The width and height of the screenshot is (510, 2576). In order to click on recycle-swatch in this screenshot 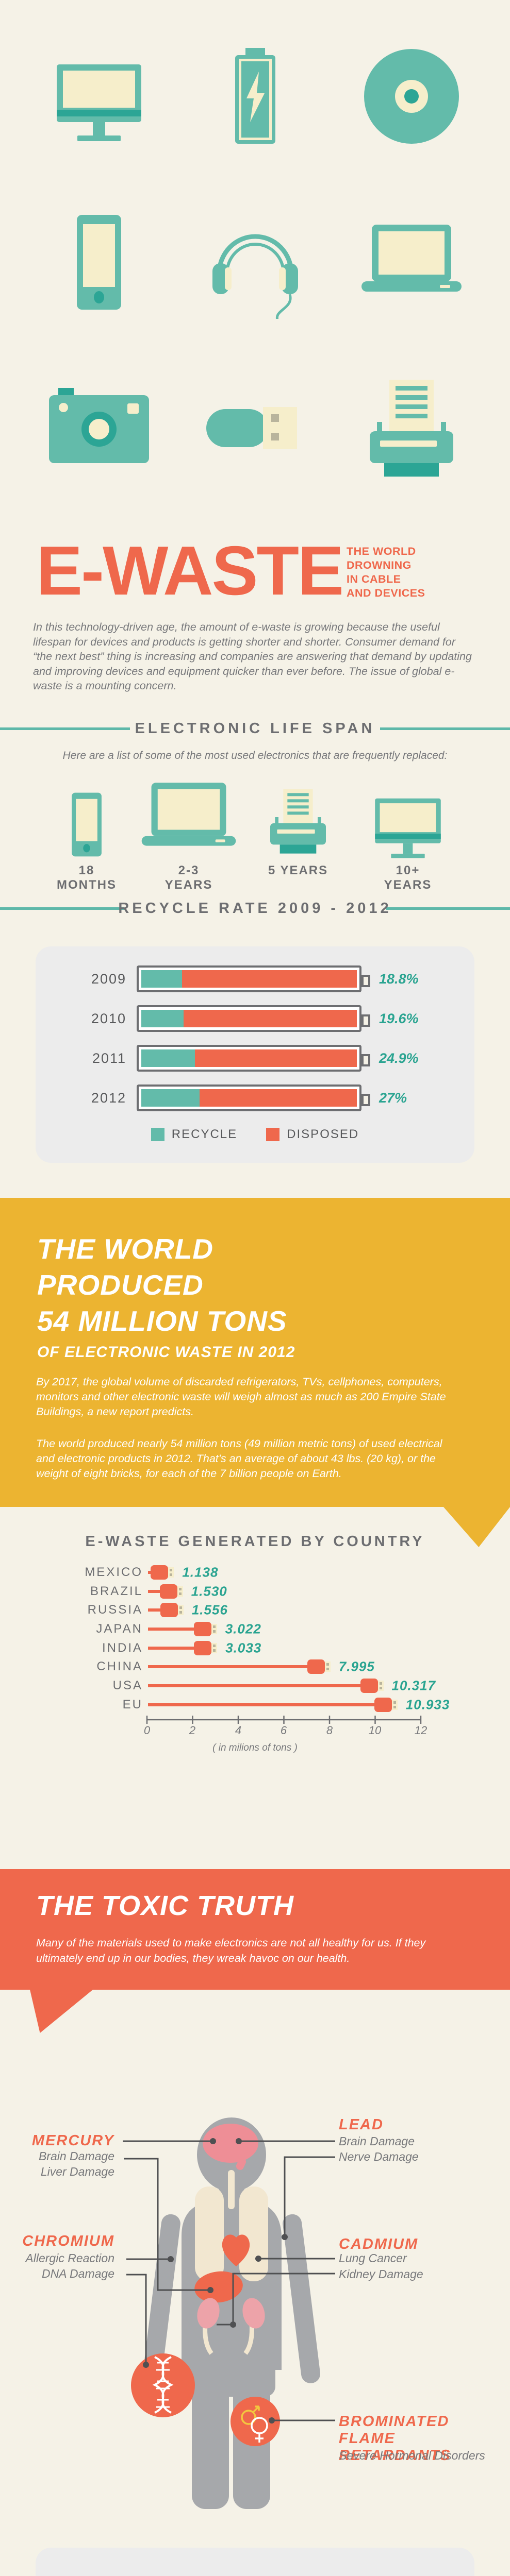, I will do `click(157, 1134)`.